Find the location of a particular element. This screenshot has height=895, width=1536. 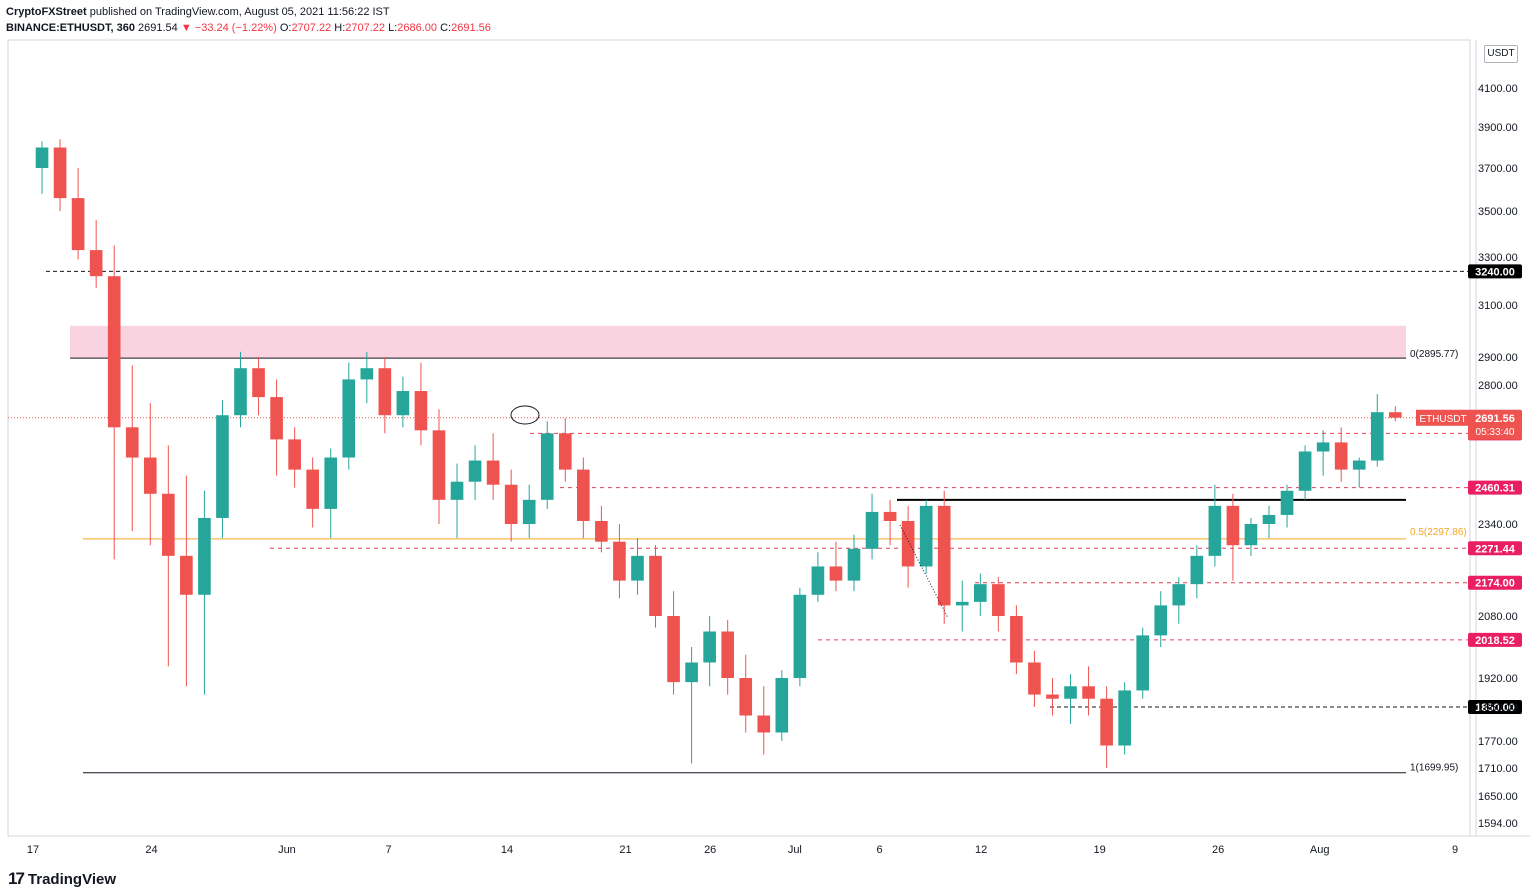

y-tick-label-12: 1770.00 is located at coordinates (1498, 742).